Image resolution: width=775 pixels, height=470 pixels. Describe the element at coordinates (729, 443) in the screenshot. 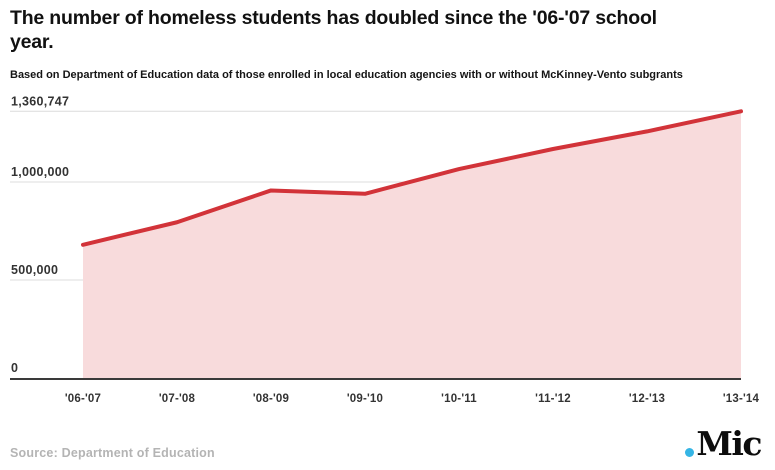

I see `mic-logo-text: Mic` at that location.